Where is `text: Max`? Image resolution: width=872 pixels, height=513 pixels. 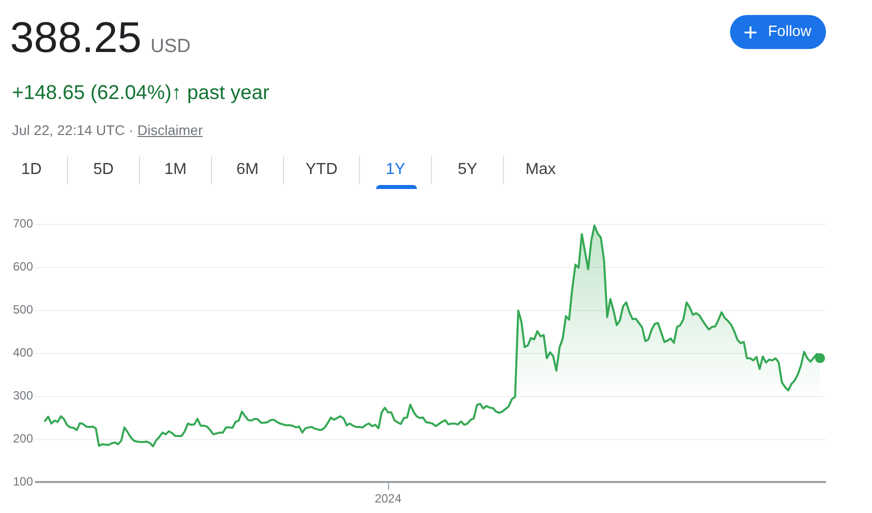
text: Max is located at coordinates (540, 170).